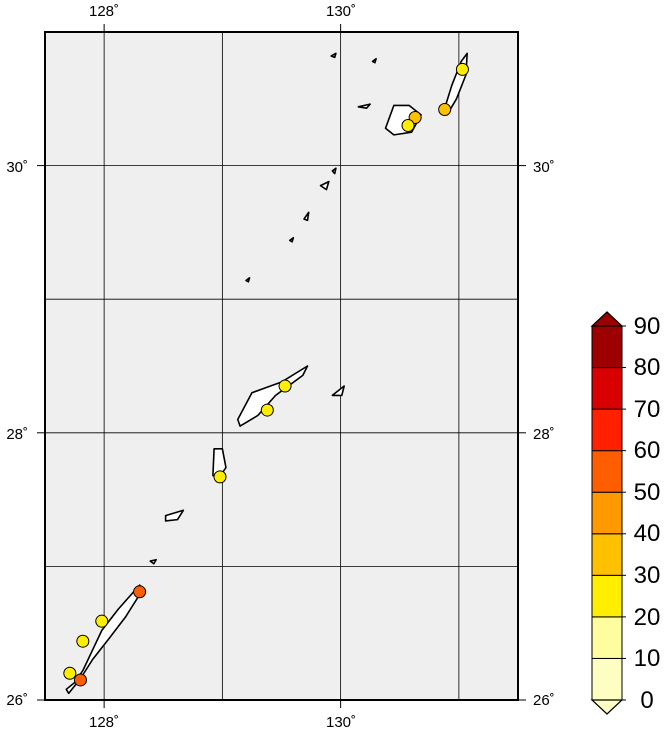 This screenshot has width=667, height=746. Describe the element at coordinates (364, 106) in the screenshot. I see `island-kuchinoerabu` at that location.